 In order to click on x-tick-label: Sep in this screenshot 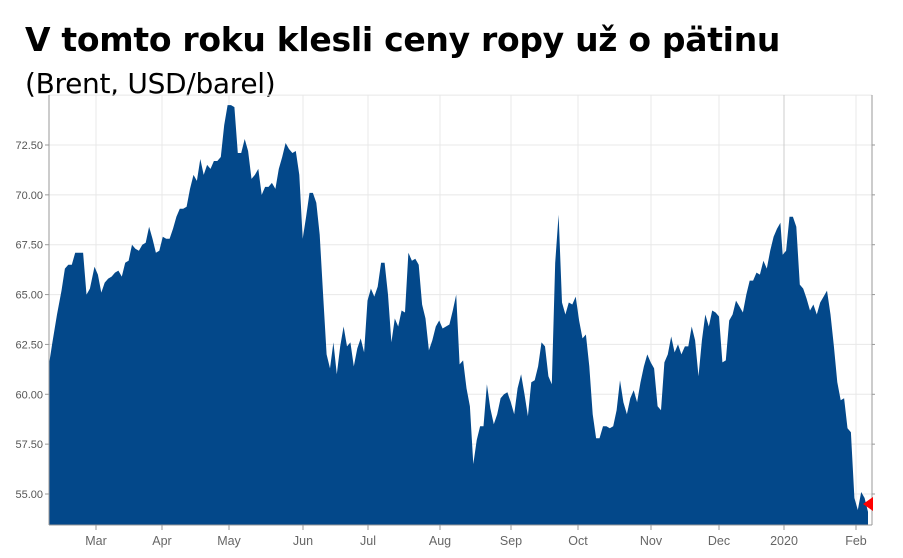, I will do `click(511, 541)`.